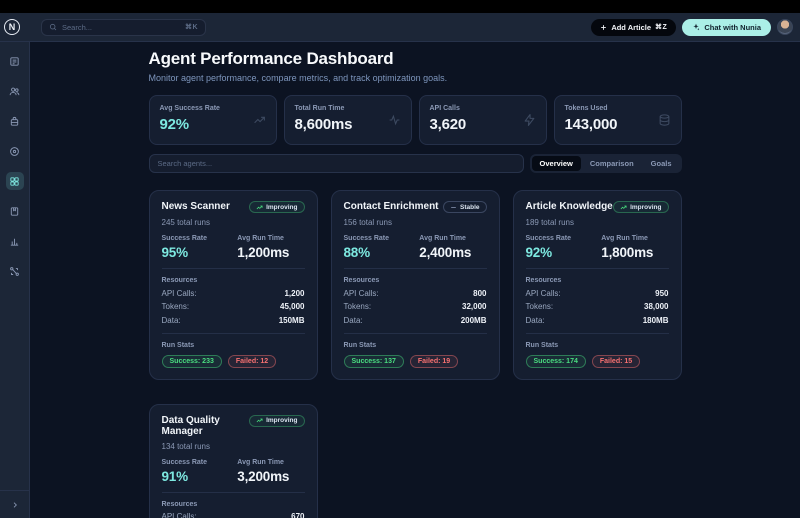 The height and width of the screenshot is (518, 800). Describe the element at coordinates (661, 27) in the screenshot. I see `add-article-shortcut: ⌘Z` at that location.